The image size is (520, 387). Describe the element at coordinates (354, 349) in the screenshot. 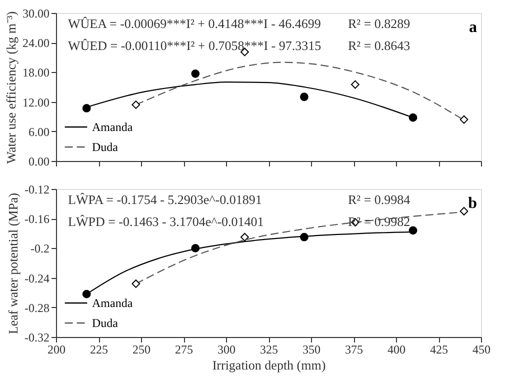

I see `x-tick-label: 375` at that location.